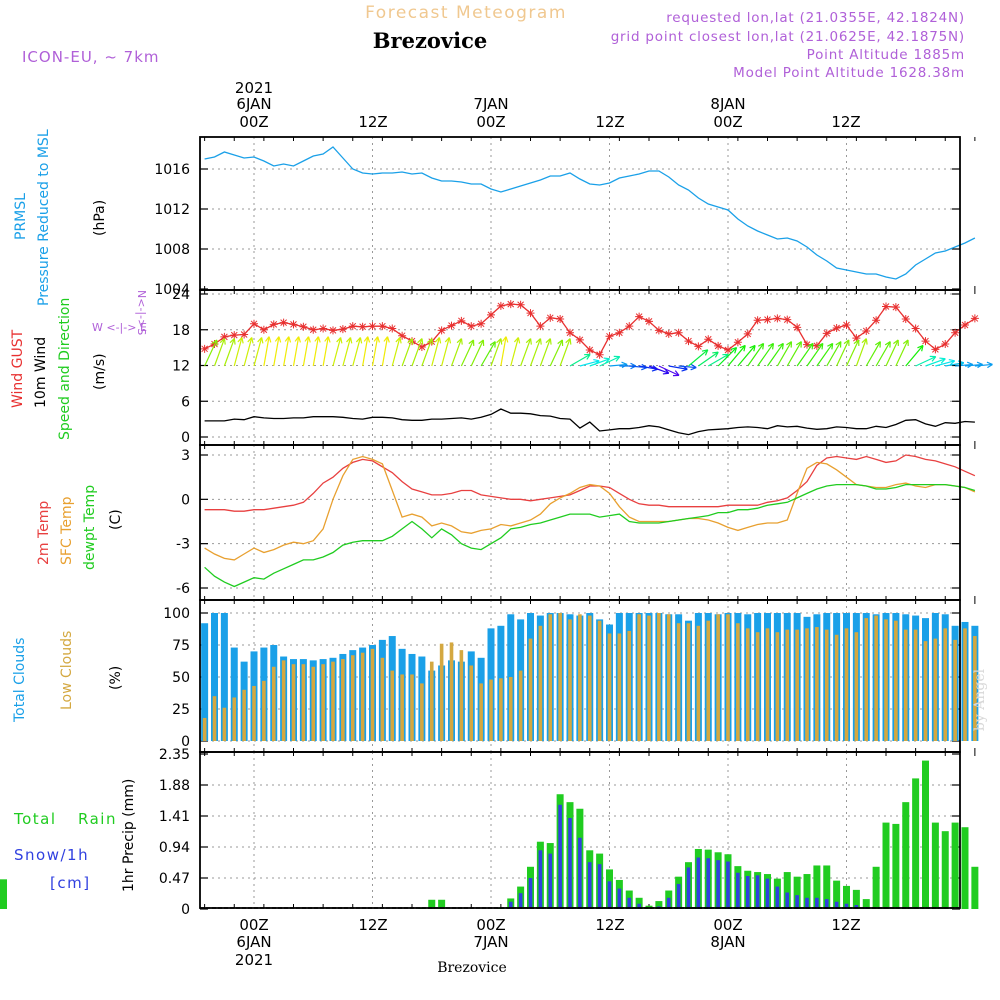 This screenshot has width=1000, height=1000. What do you see at coordinates (174, 786) in the screenshot?
I see `y-tick-label: 1.88` at bounding box center [174, 786].